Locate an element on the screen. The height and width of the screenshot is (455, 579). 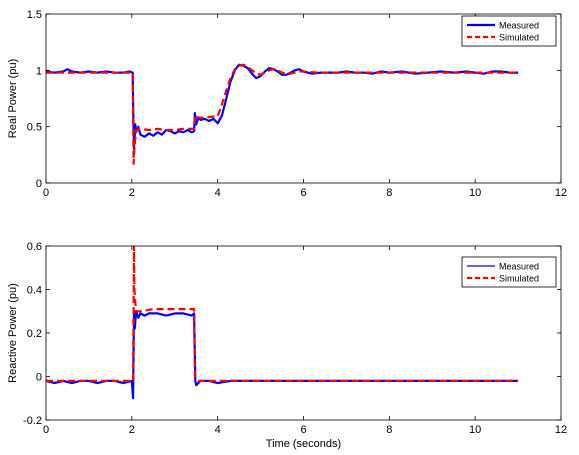
panel2-legend-box is located at coordinates (509, 272).